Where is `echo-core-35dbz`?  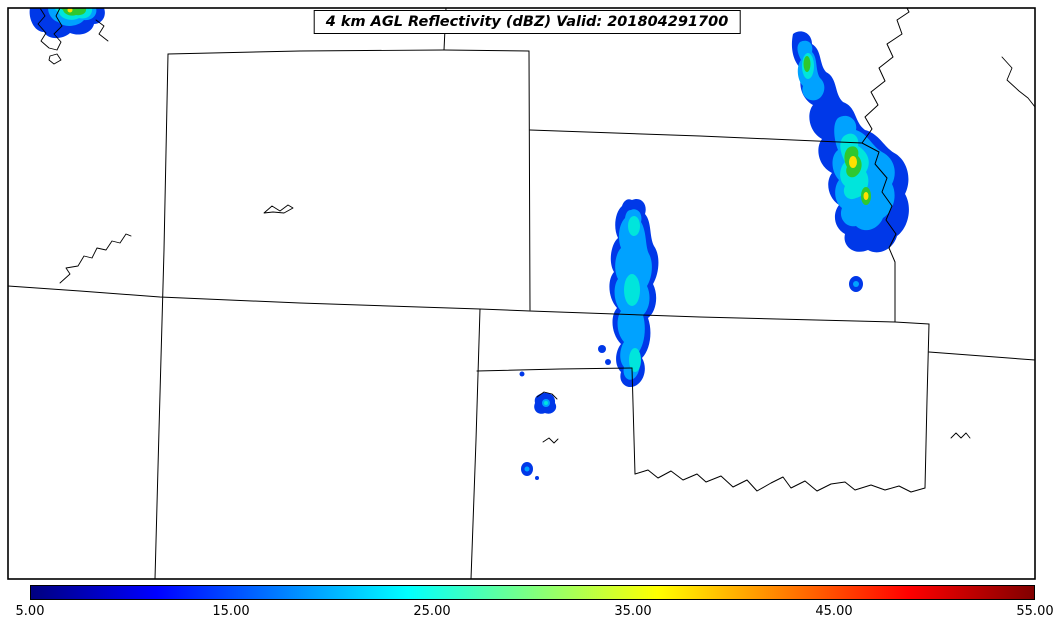 echo-core-35dbz is located at coordinates (70, 10).